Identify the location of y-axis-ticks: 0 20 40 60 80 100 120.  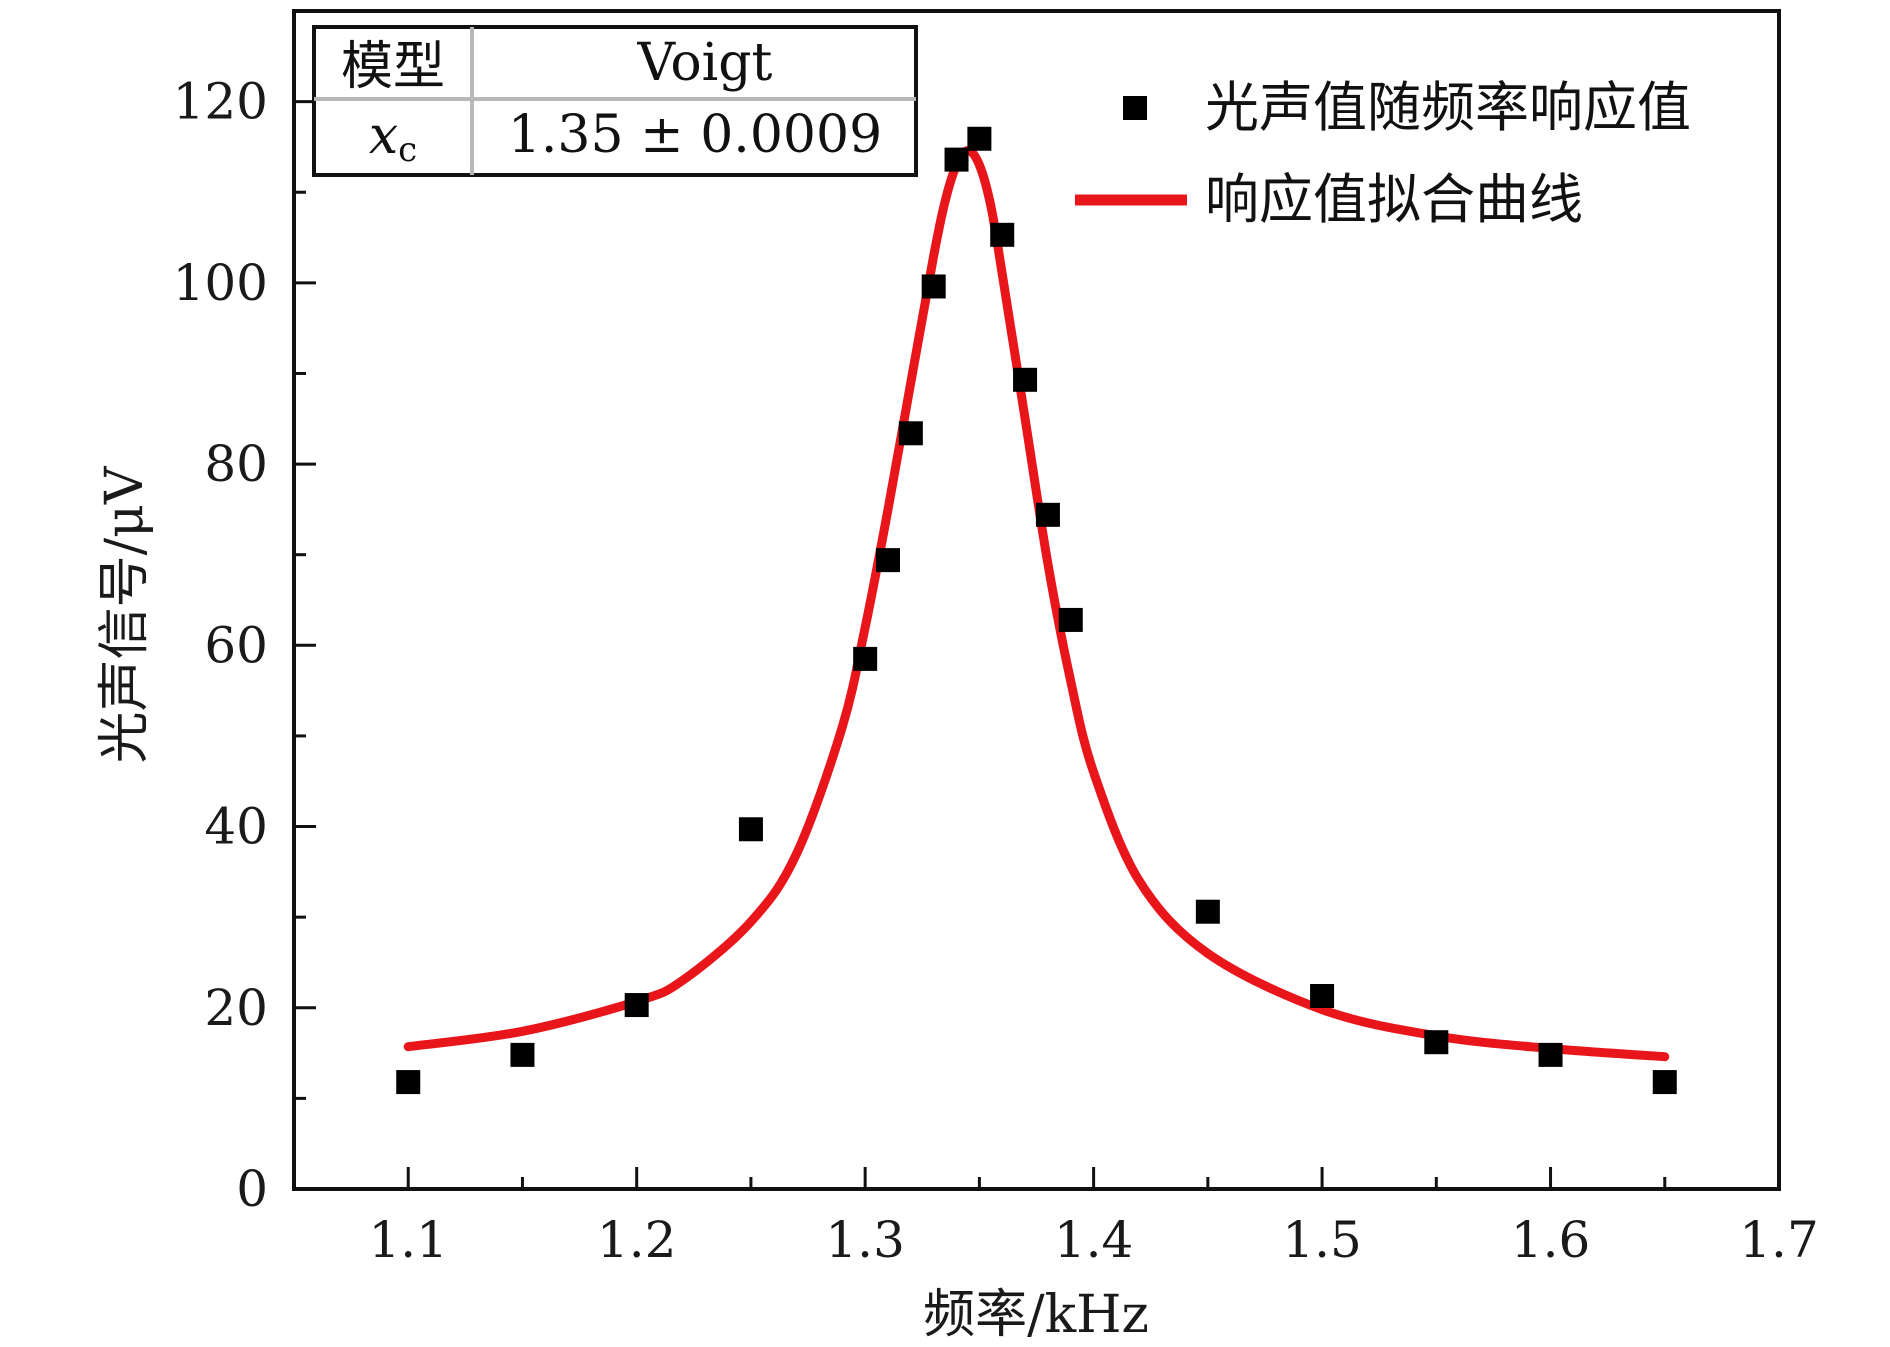
(244, 645).